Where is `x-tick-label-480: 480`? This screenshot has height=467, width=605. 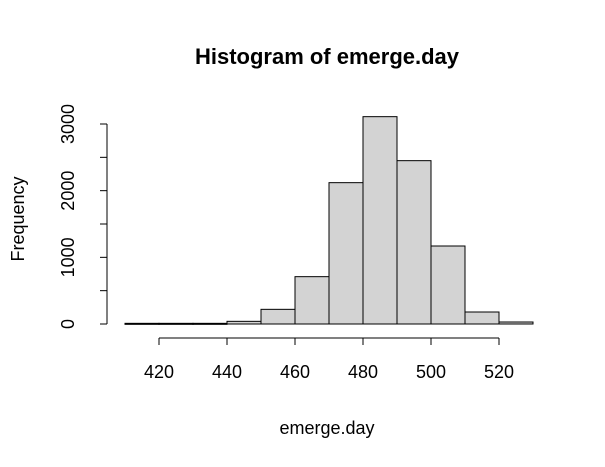 x-tick-label-480: 480 is located at coordinates (363, 372).